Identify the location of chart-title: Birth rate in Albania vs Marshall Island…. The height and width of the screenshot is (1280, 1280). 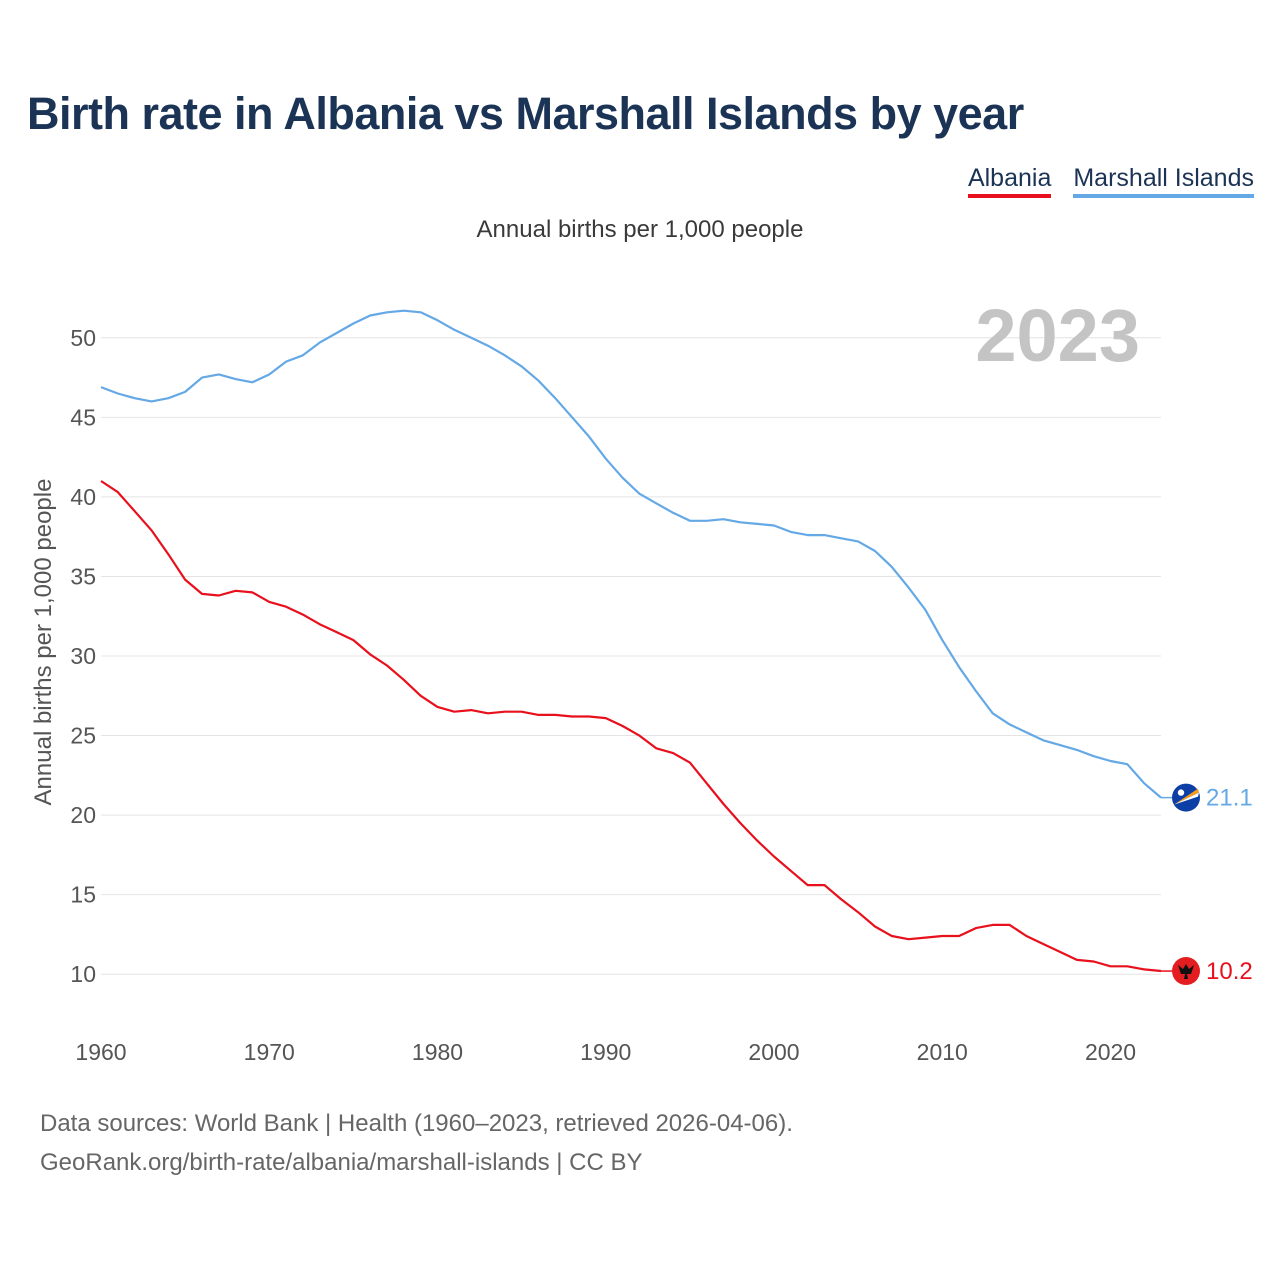
(525, 113).